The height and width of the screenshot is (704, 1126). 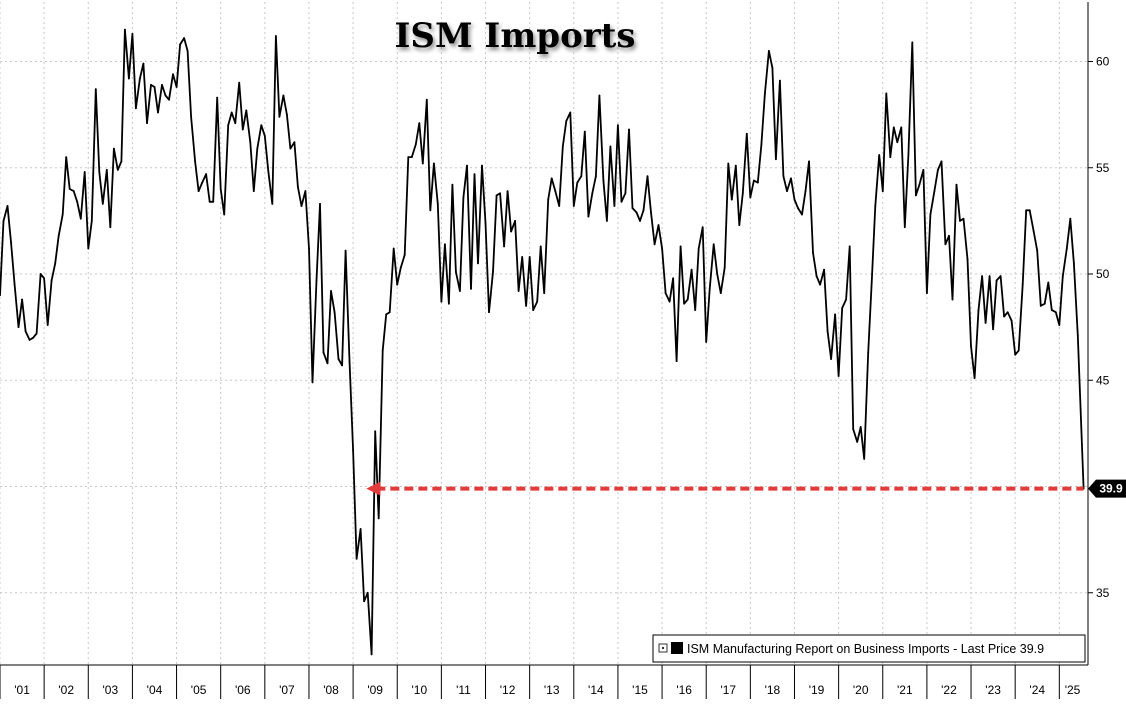 What do you see at coordinates (243, 690) in the screenshot?
I see `x-tick-label: '06` at bounding box center [243, 690].